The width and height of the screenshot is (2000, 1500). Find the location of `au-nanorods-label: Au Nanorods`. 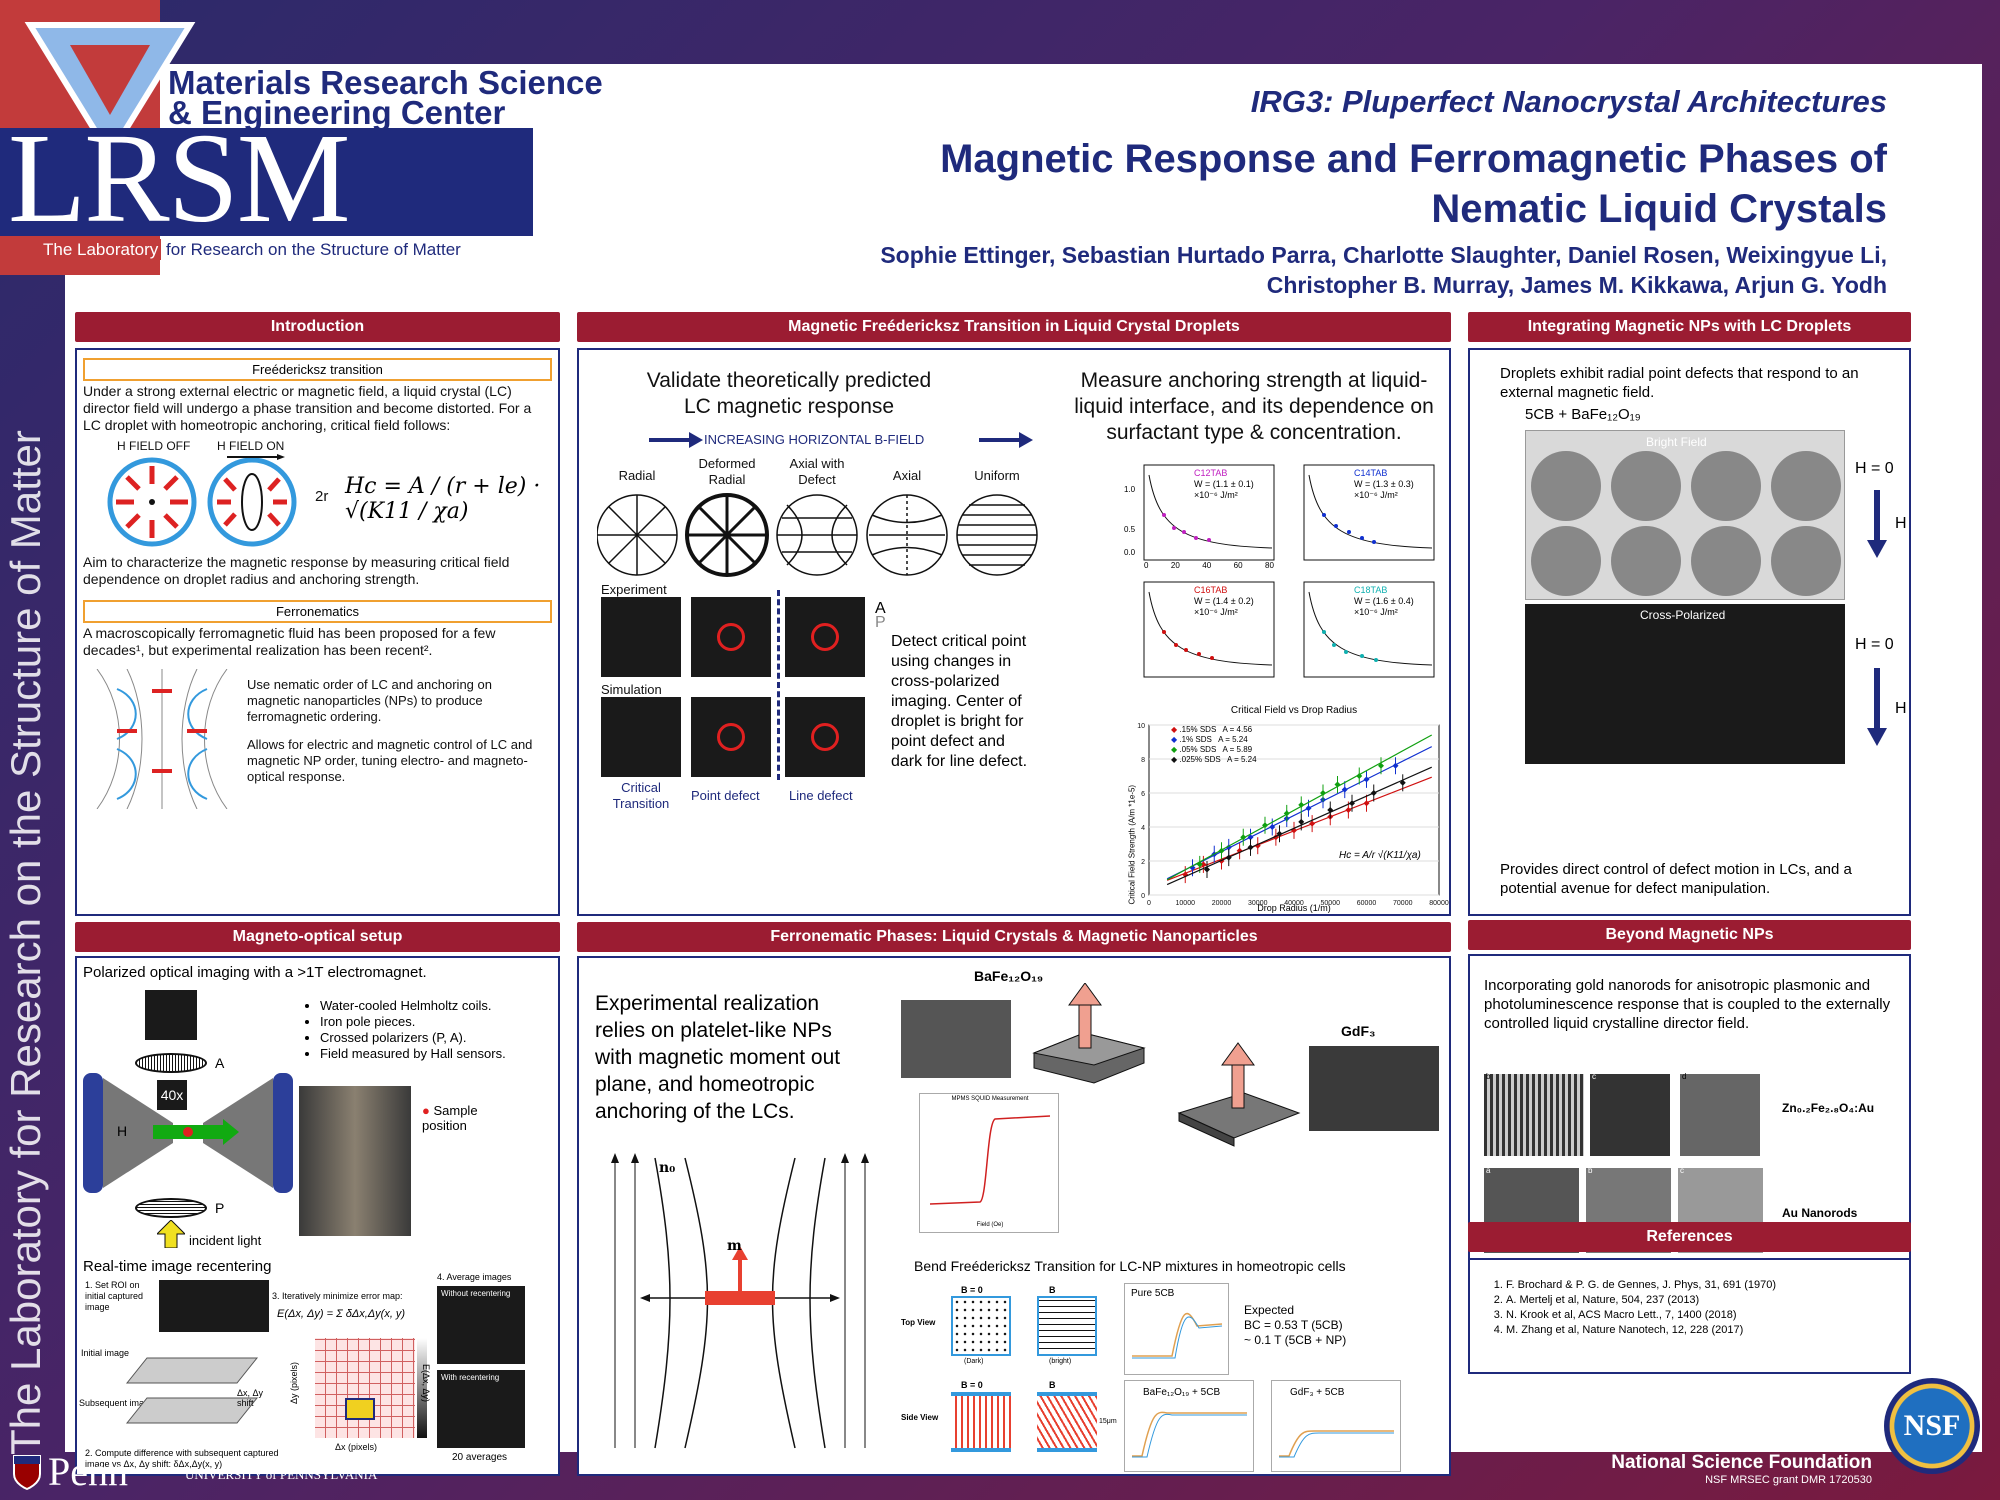

au-nanorods-label: Au Nanorods is located at coordinates (1820, 1213).